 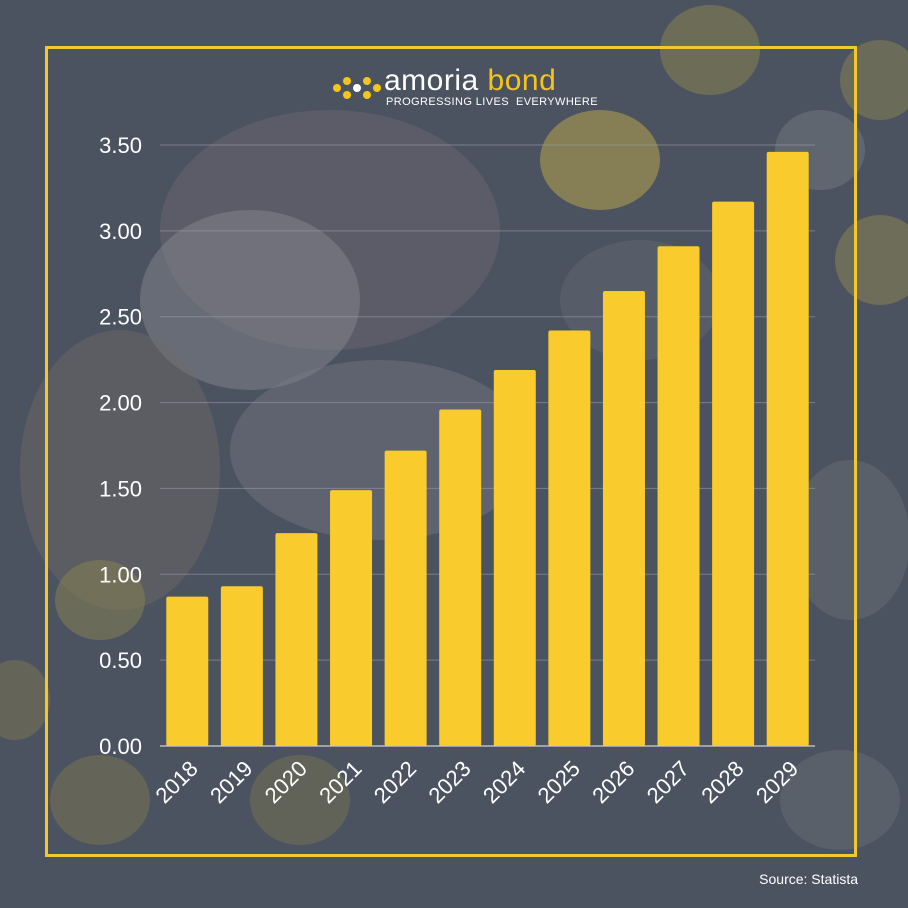 What do you see at coordinates (187, 671) in the screenshot?
I see `bar-2018` at bounding box center [187, 671].